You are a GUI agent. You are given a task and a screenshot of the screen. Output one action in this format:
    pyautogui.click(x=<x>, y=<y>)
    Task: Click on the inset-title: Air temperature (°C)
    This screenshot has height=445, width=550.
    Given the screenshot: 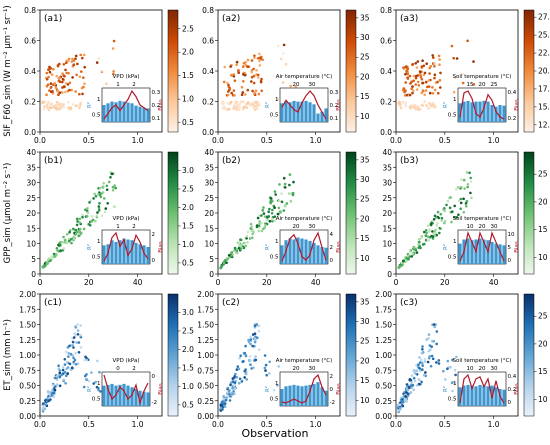 What is the action you would take?
    pyautogui.click(x=304, y=361)
    